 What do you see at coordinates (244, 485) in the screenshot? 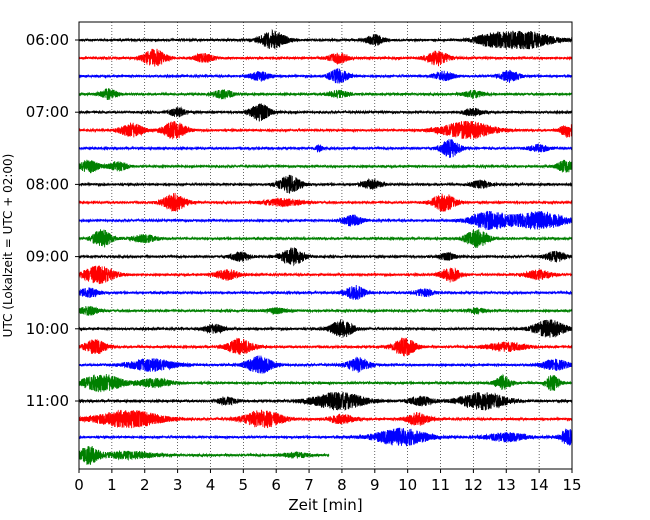
I see `x-tick-label-5: 5` at bounding box center [244, 485].